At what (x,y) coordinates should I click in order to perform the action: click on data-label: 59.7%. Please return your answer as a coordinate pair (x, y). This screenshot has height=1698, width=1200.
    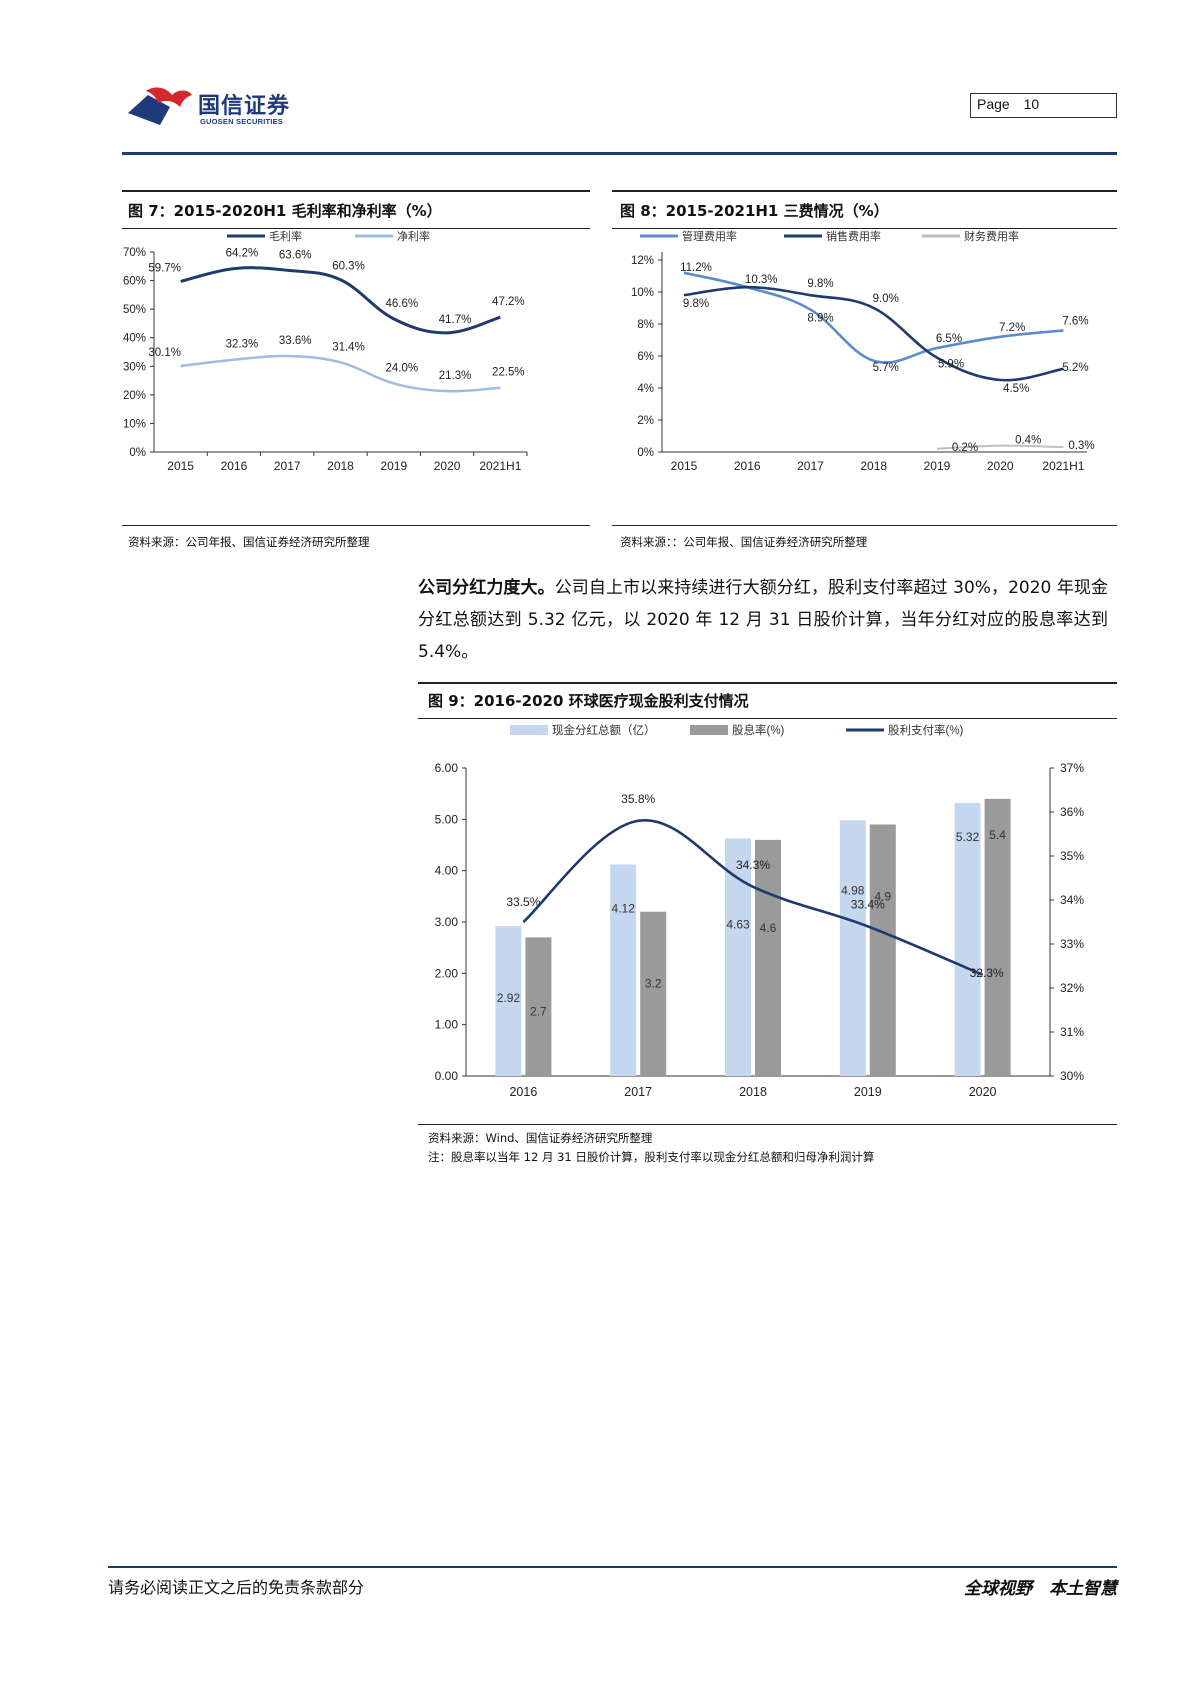
    Looking at the image, I should click on (164, 268).